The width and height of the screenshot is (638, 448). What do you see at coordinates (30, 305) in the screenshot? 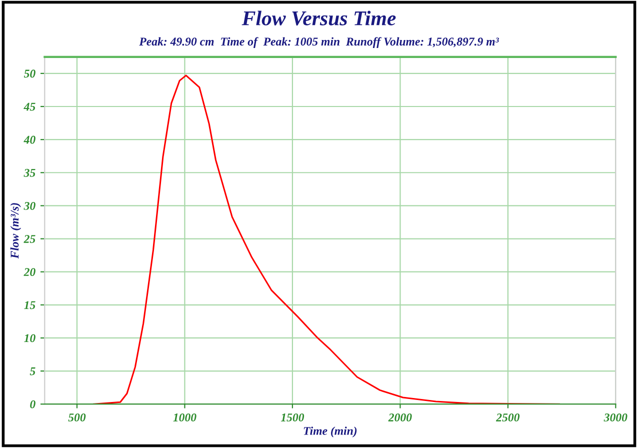
I see `y-tick-label: 15` at bounding box center [30, 305].